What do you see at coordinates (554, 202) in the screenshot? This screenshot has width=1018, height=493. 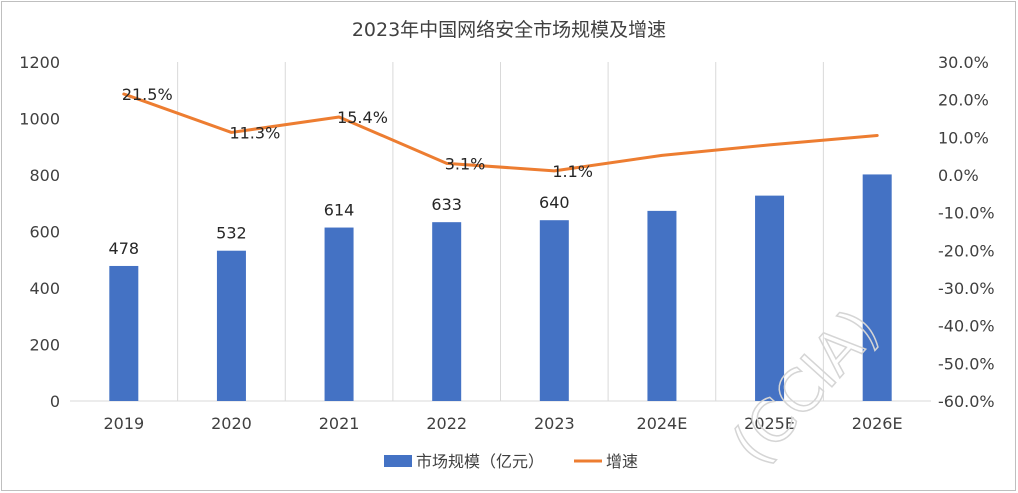 I see `bar-value-label: 640` at bounding box center [554, 202].